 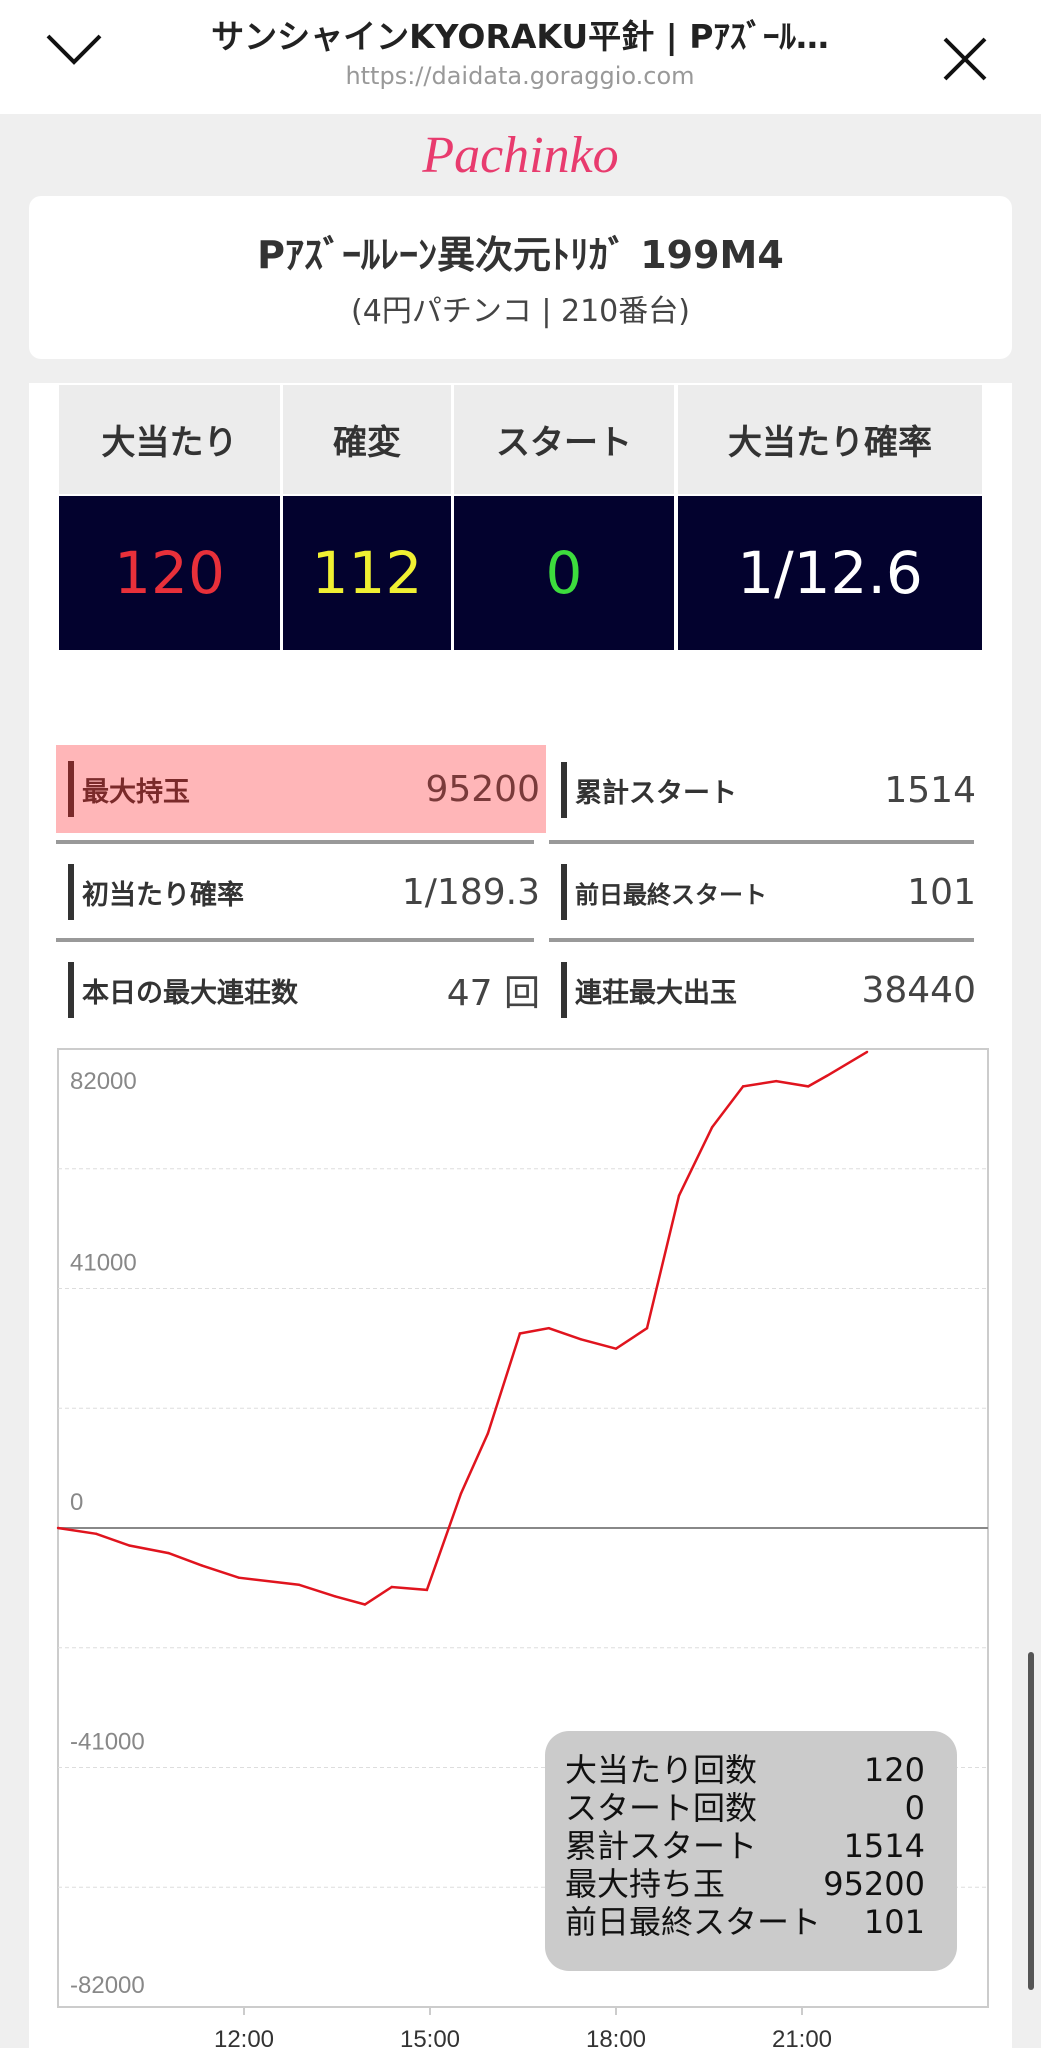 I want to click on x-tick-label: 15:00, so click(x=430, y=2037).